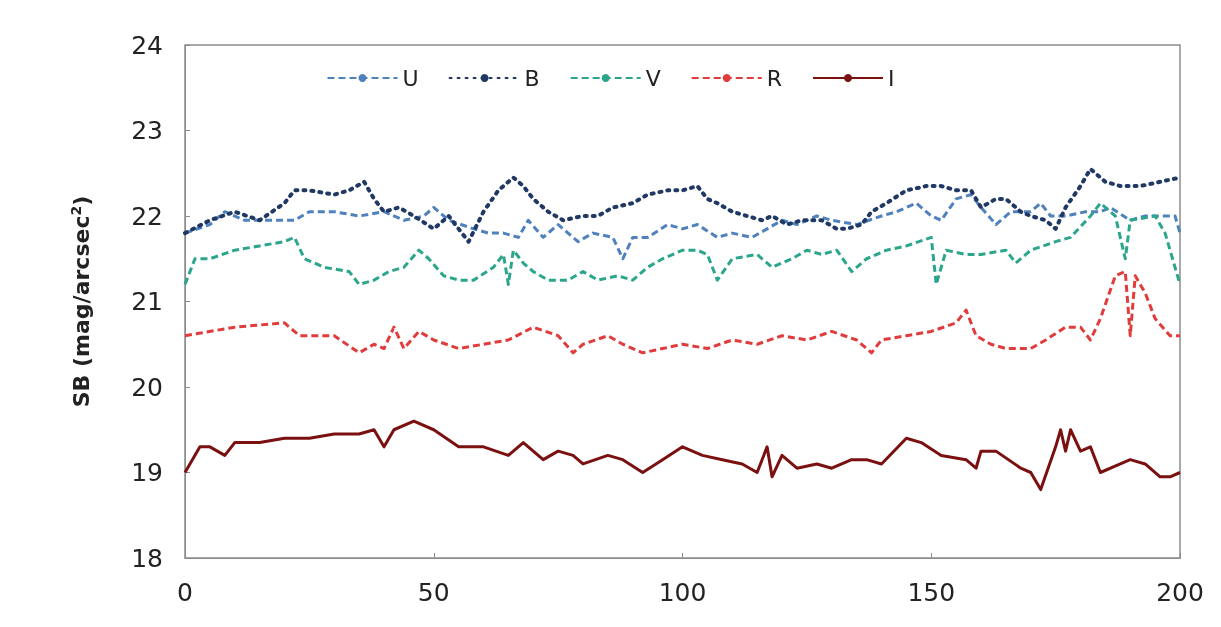  What do you see at coordinates (931, 592) in the screenshot?
I see `x-tick-label: 150` at bounding box center [931, 592].